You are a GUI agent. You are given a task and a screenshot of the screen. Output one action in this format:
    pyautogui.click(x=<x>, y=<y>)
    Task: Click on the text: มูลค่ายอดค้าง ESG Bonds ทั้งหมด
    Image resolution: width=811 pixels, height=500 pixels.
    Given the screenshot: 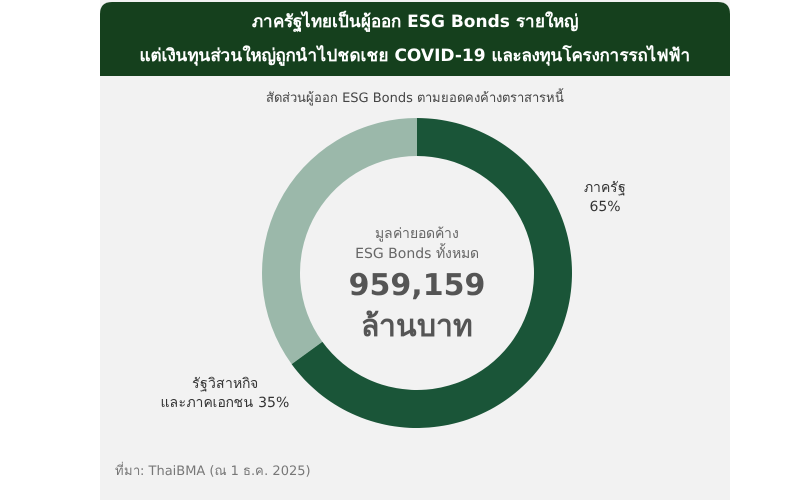 What is the action you would take?
    pyautogui.click(x=417, y=244)
    